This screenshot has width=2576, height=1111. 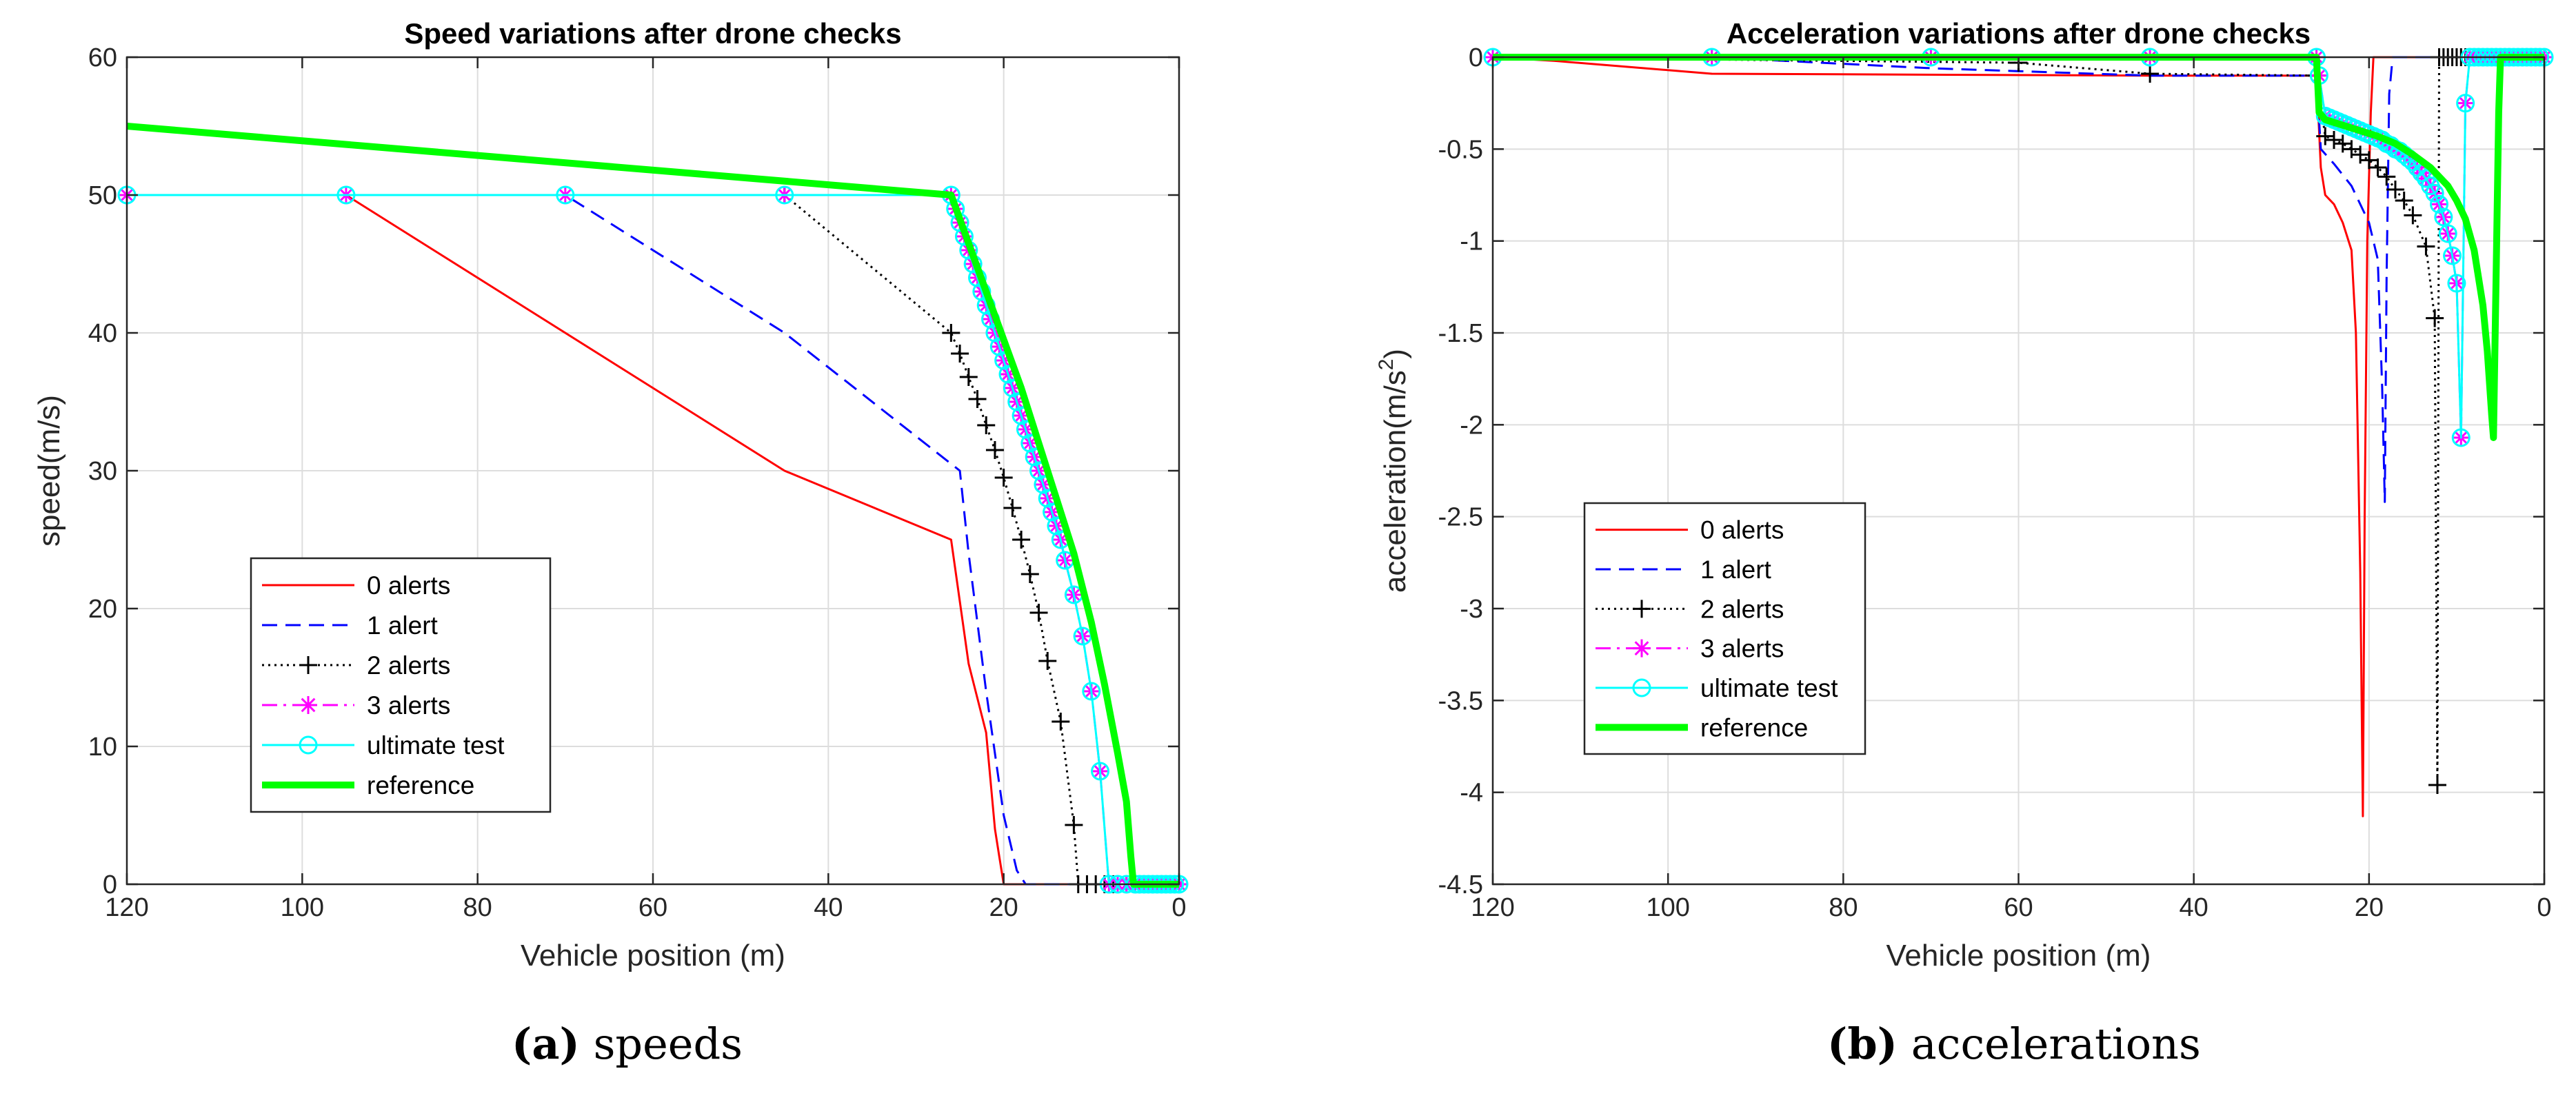 What do you see at coordinates (408, 705) in the screenshot?
I see `speed-legend-label-3-alerts: 3 alerts` at bounding box center [408, 705].